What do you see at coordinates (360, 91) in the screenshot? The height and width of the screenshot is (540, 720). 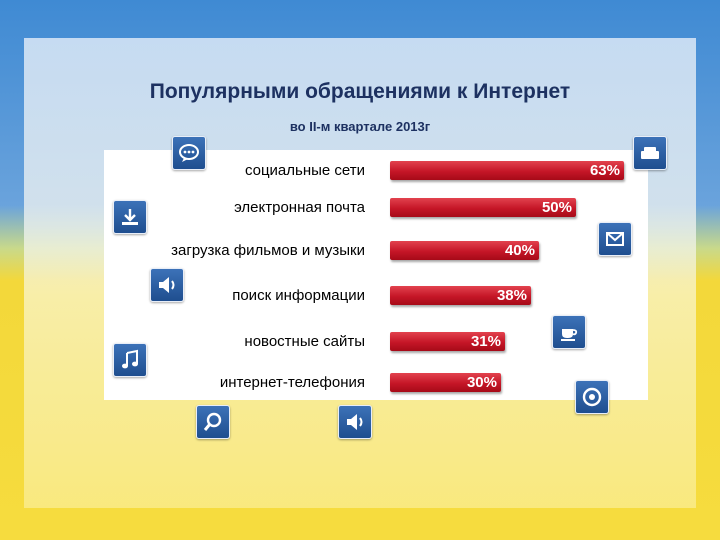 I see `chart-title: Популярными обращениями к Интернет` at bounding box center [360, 91].